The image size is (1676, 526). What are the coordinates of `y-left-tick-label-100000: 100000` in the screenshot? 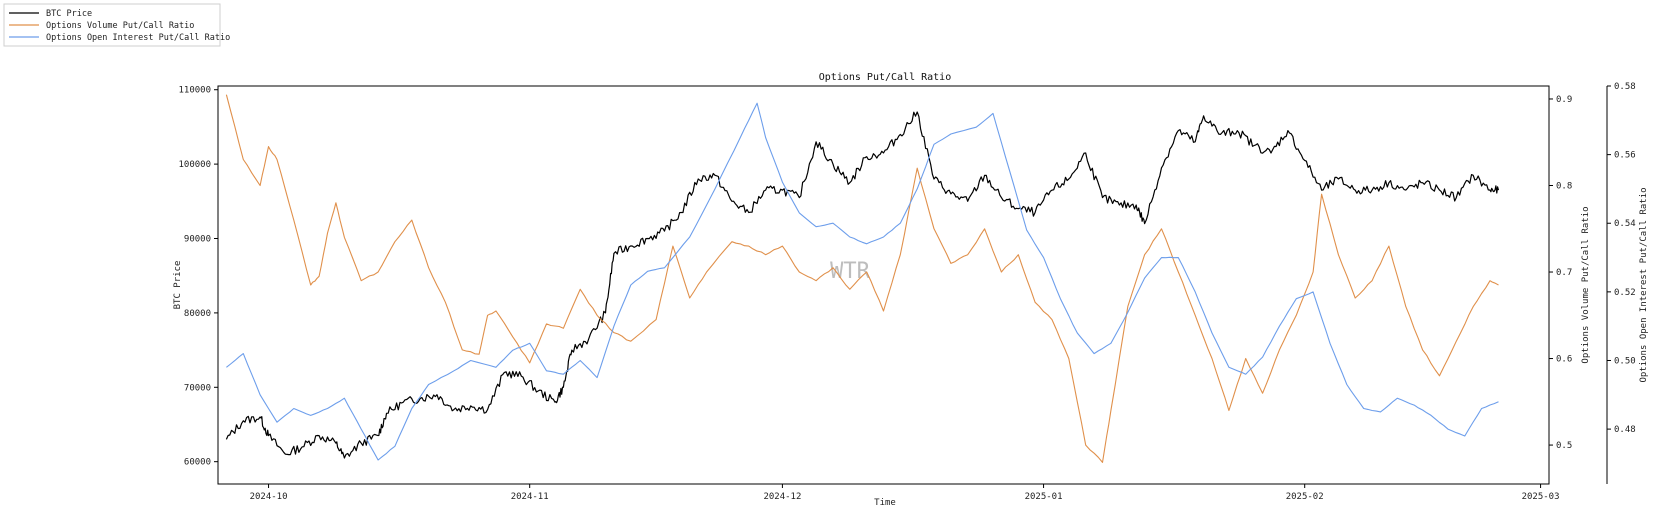 It's located at (194, 165).